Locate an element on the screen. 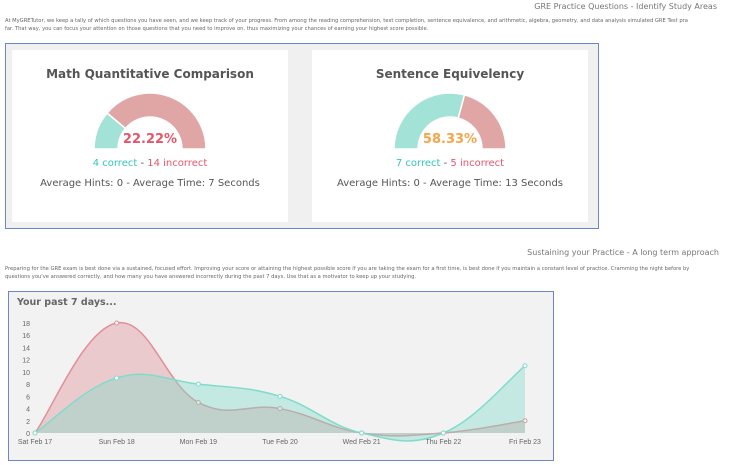 This screenshot has height=465, width=731. correct-count: 7 correct is located at coordinates (418, 163).